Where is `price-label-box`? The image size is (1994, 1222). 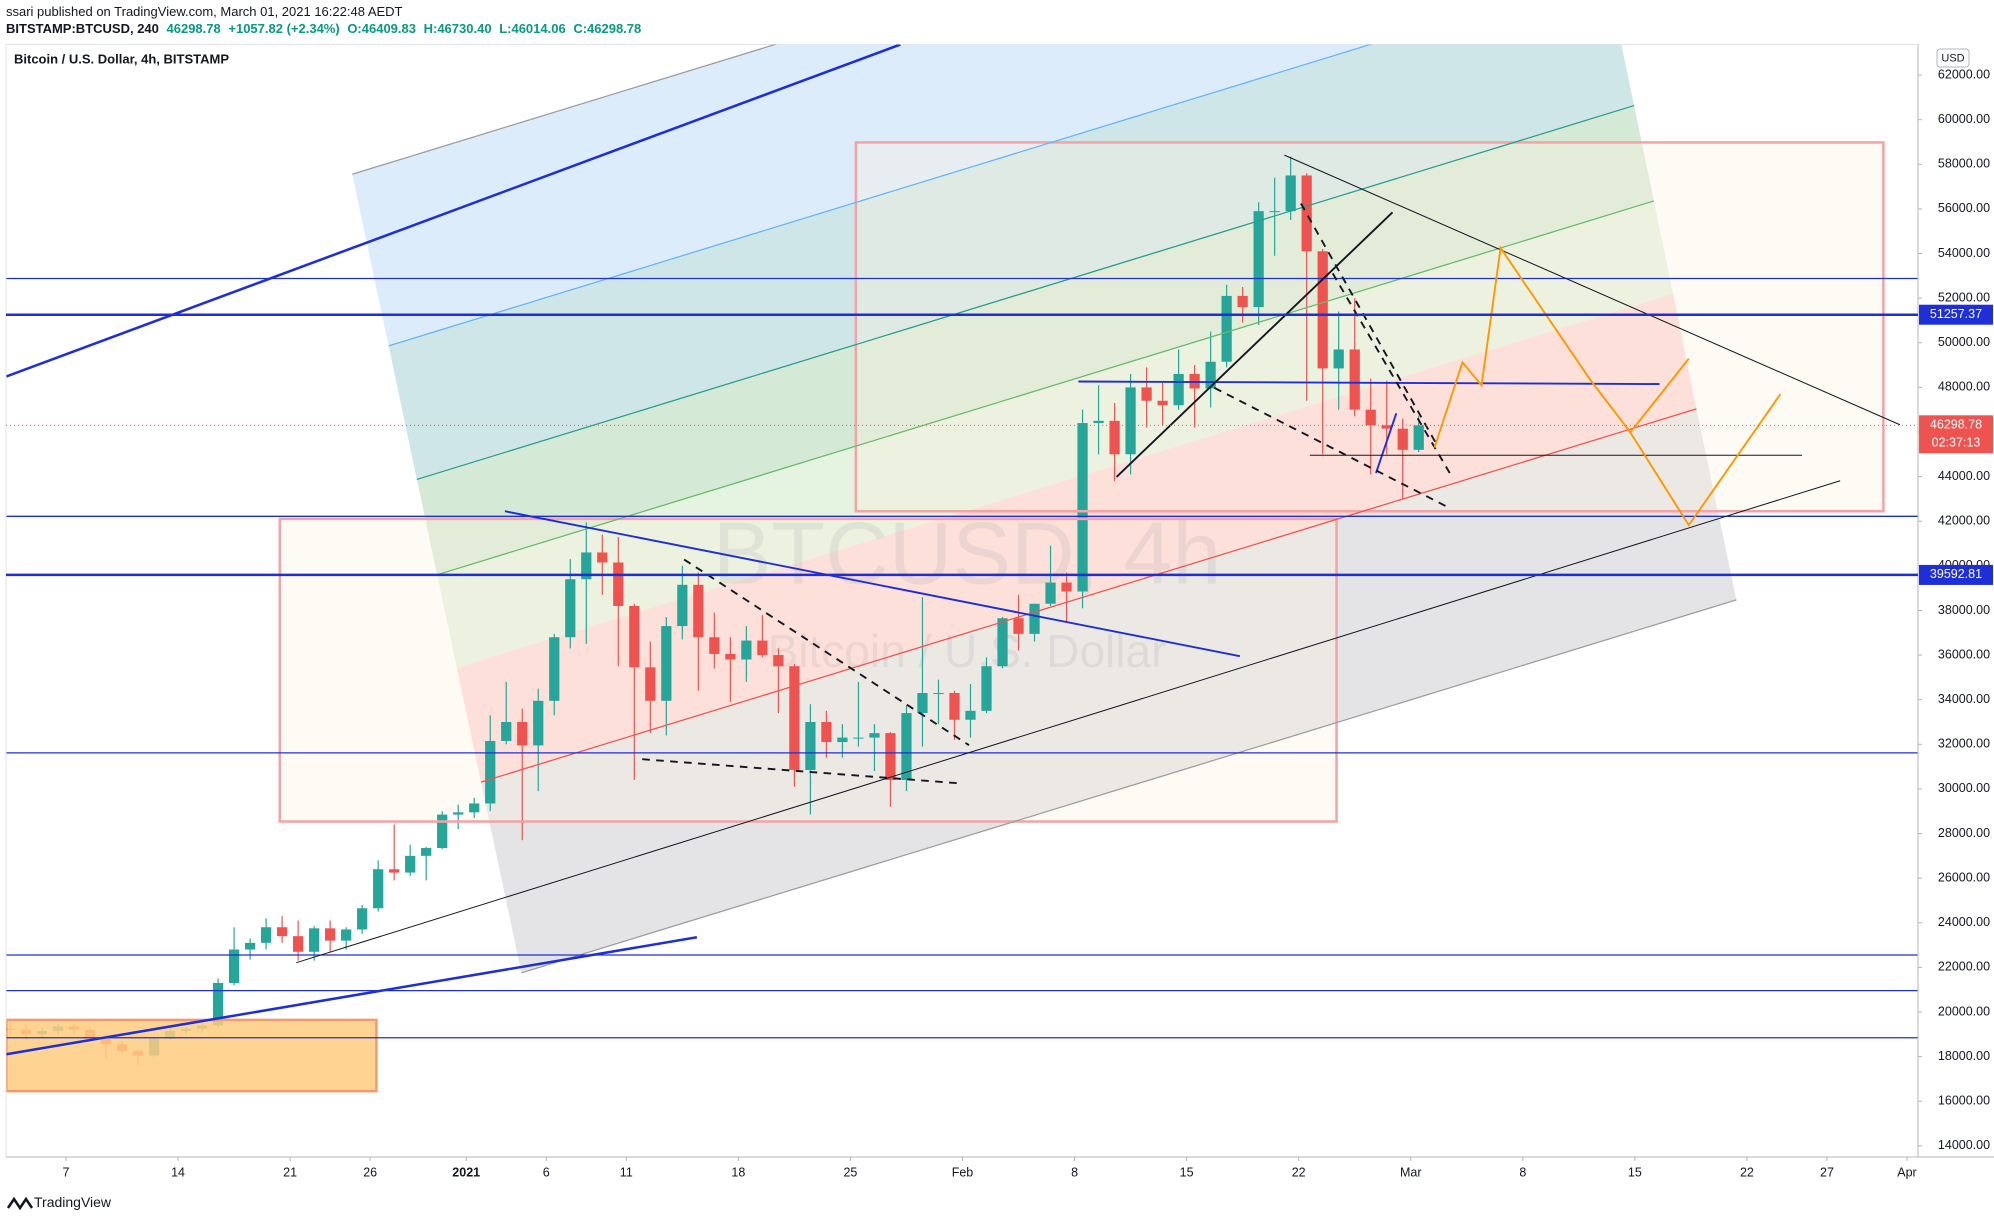
price-label-box is located at coordinates (1956, 314).